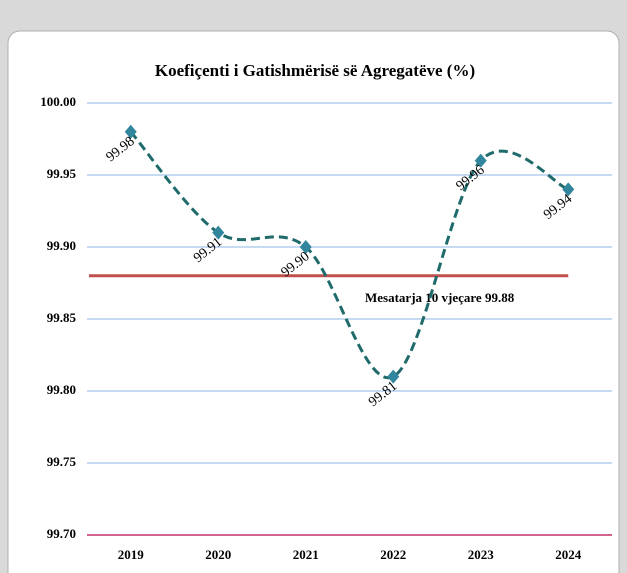 The width and height of the screenshot is (627, 573). Describe the element at coordinates (218, 554) in the screenshot. I see `x-tick-label: 2020` at that location.